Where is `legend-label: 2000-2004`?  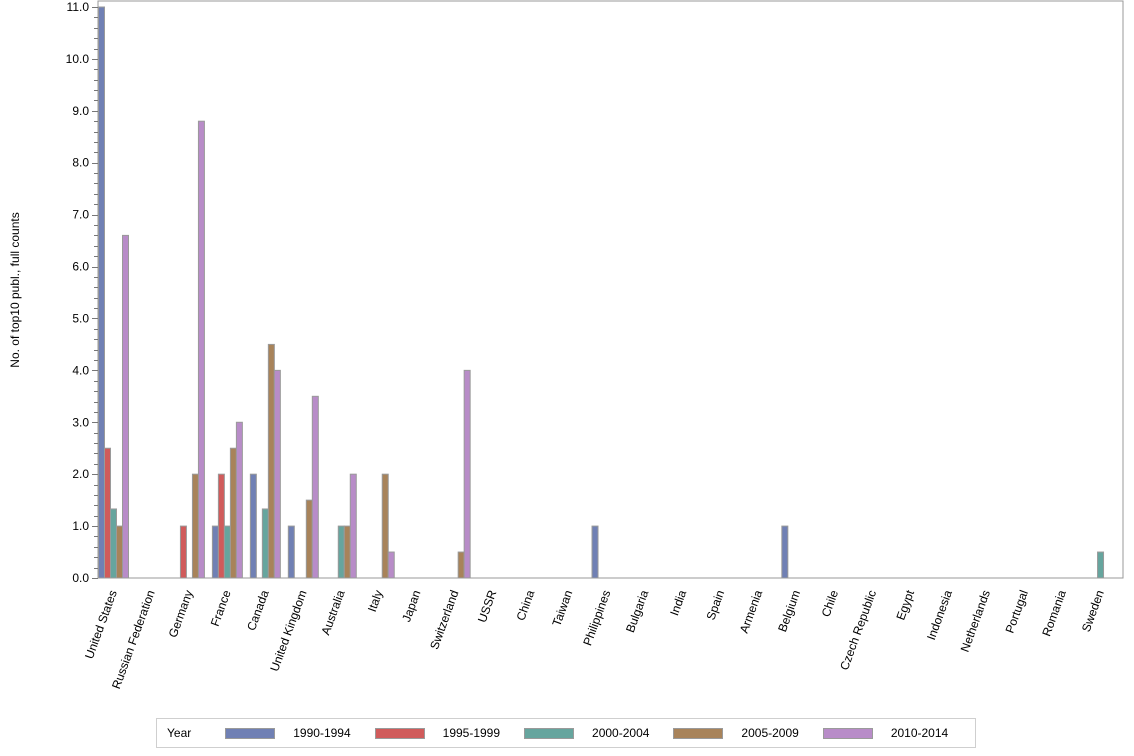 legend-label: 2000-2004 is located at coordinates (621, 733).